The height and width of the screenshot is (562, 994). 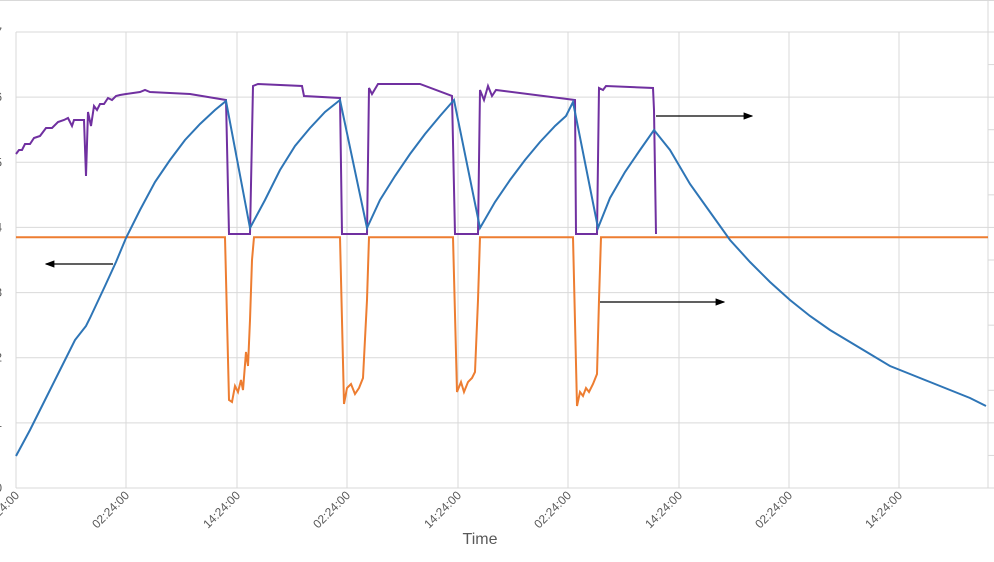 What do you see at coordinates (1, 260) in the screenshot?
I see `y-axis-ticks: 0 1 2 3 4 5 6 7` at bounding box center [1, 260].